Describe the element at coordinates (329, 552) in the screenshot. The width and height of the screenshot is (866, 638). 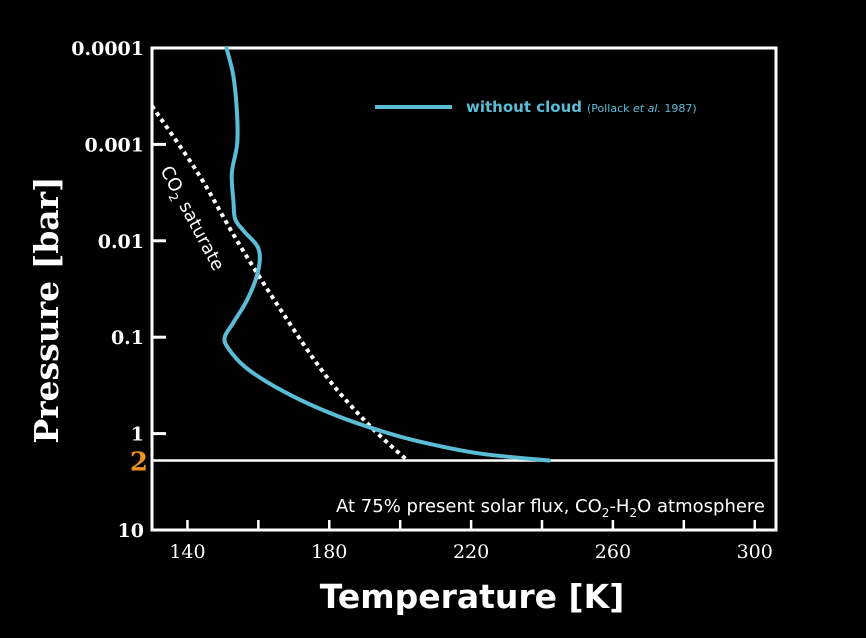
I see `x-tick-label: 180` at that location.